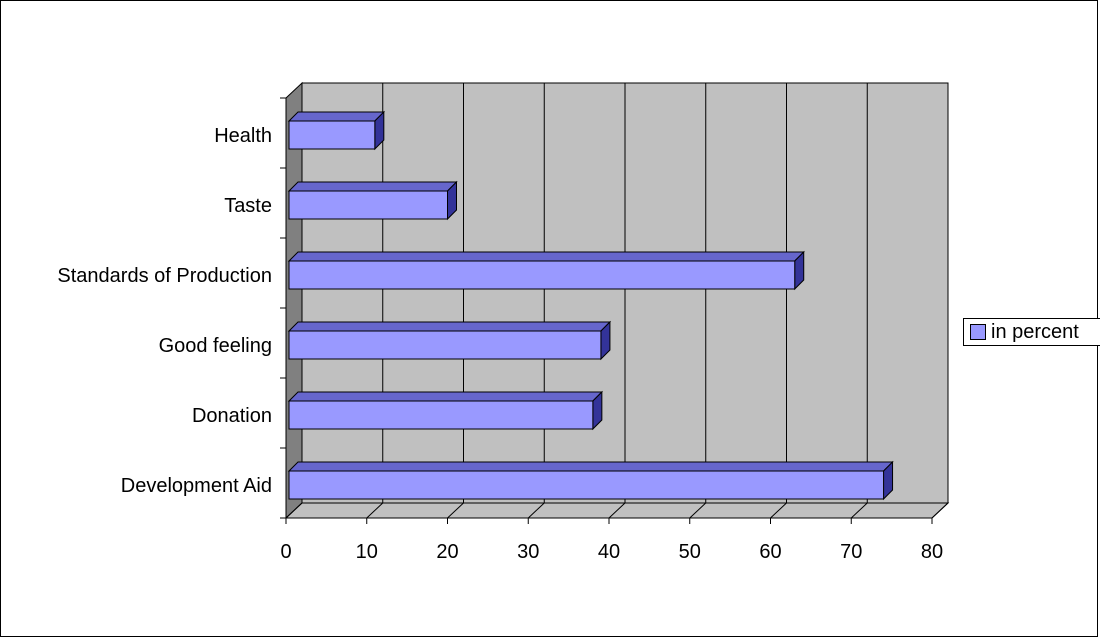 The height and width of the screenshot is (639, 1100). I want to click on category-label: Taste, so click(248, 206).